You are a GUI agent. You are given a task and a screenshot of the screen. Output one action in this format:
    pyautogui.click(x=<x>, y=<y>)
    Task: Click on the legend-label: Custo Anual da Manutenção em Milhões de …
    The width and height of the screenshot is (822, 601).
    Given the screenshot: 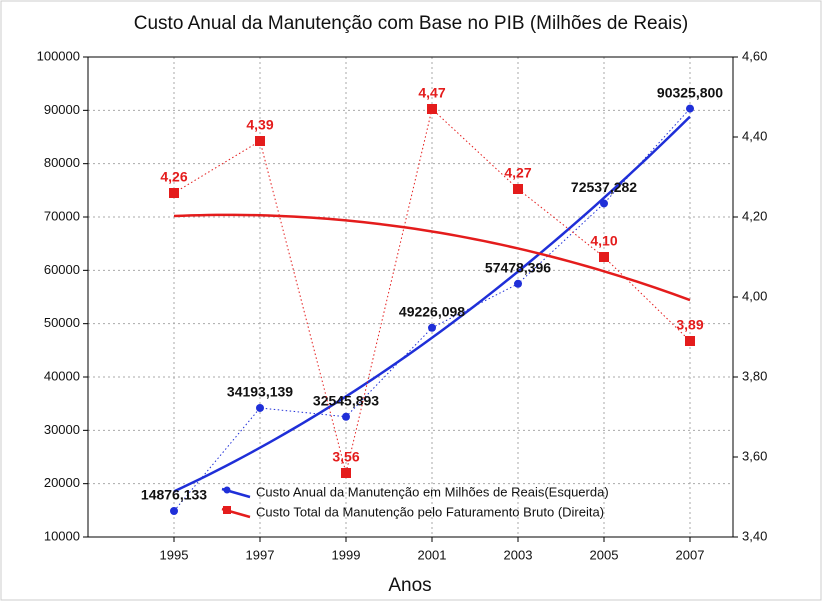 What is the action you would take?
    pyautogui.click(x=432, y=491)
    